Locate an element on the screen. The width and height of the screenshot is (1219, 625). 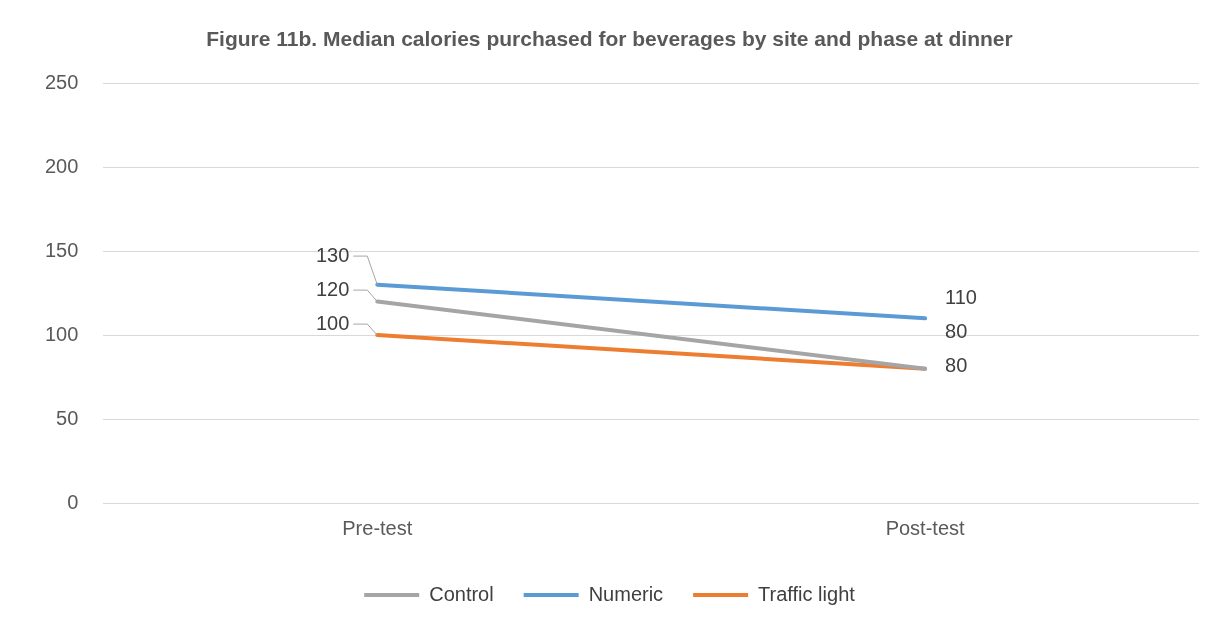
x-tick-label: Pre-test is located at coordinates (377, 527).